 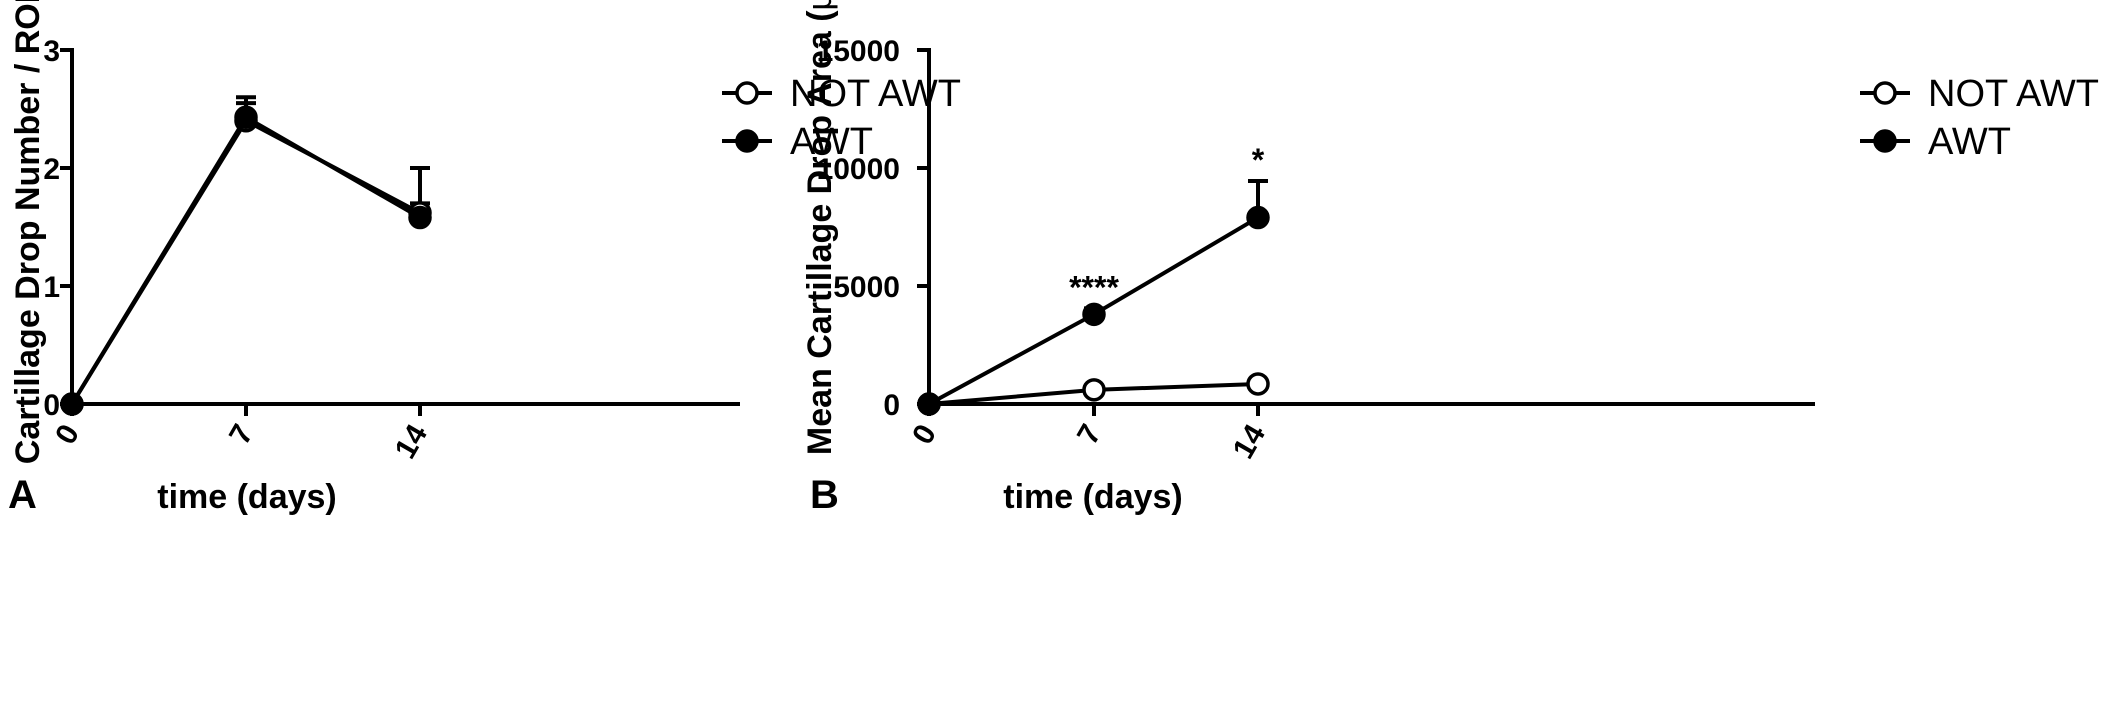 What do you see at coordinates (858, 169) in the screenshot?
I see `panel-b-y-tick-label: 10000` at bounding box center [858, 169].